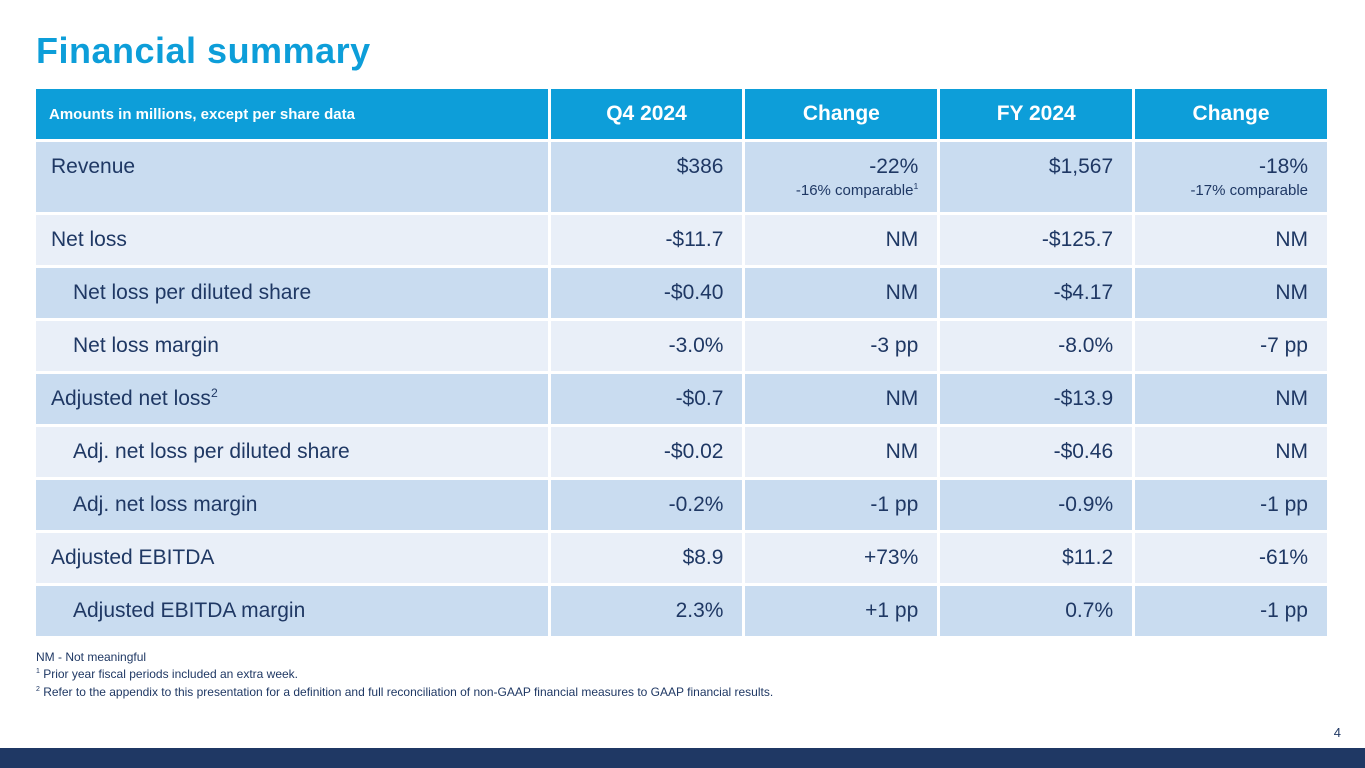  I want to click on table-row: Adj. net loss margin -0.2% -1 pp -0.9% -1 pp, so click(681, 505).